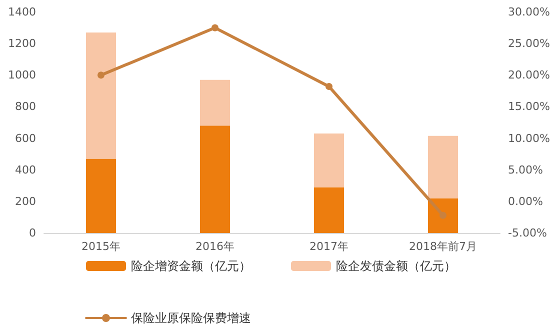  What do you see at coordinates (191, 318) in the screenshot?
I see `legend-label: 保险业原保险保费增速` at bounding box center [191, 318].